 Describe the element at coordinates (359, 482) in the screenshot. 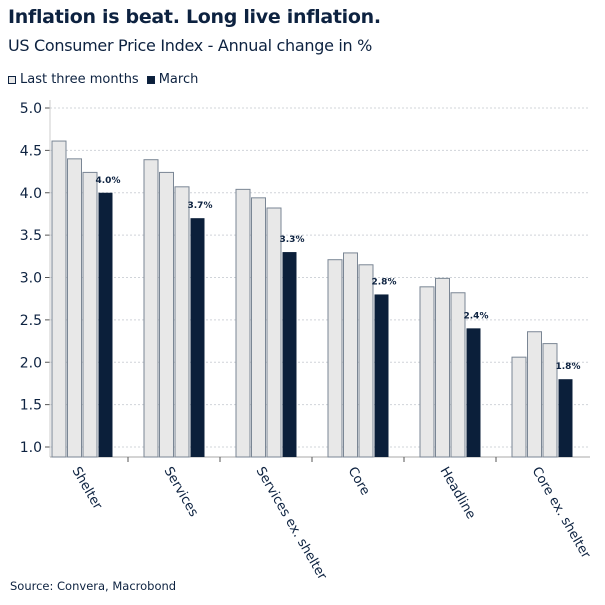

I see `x-tick-label: Core` at that location.